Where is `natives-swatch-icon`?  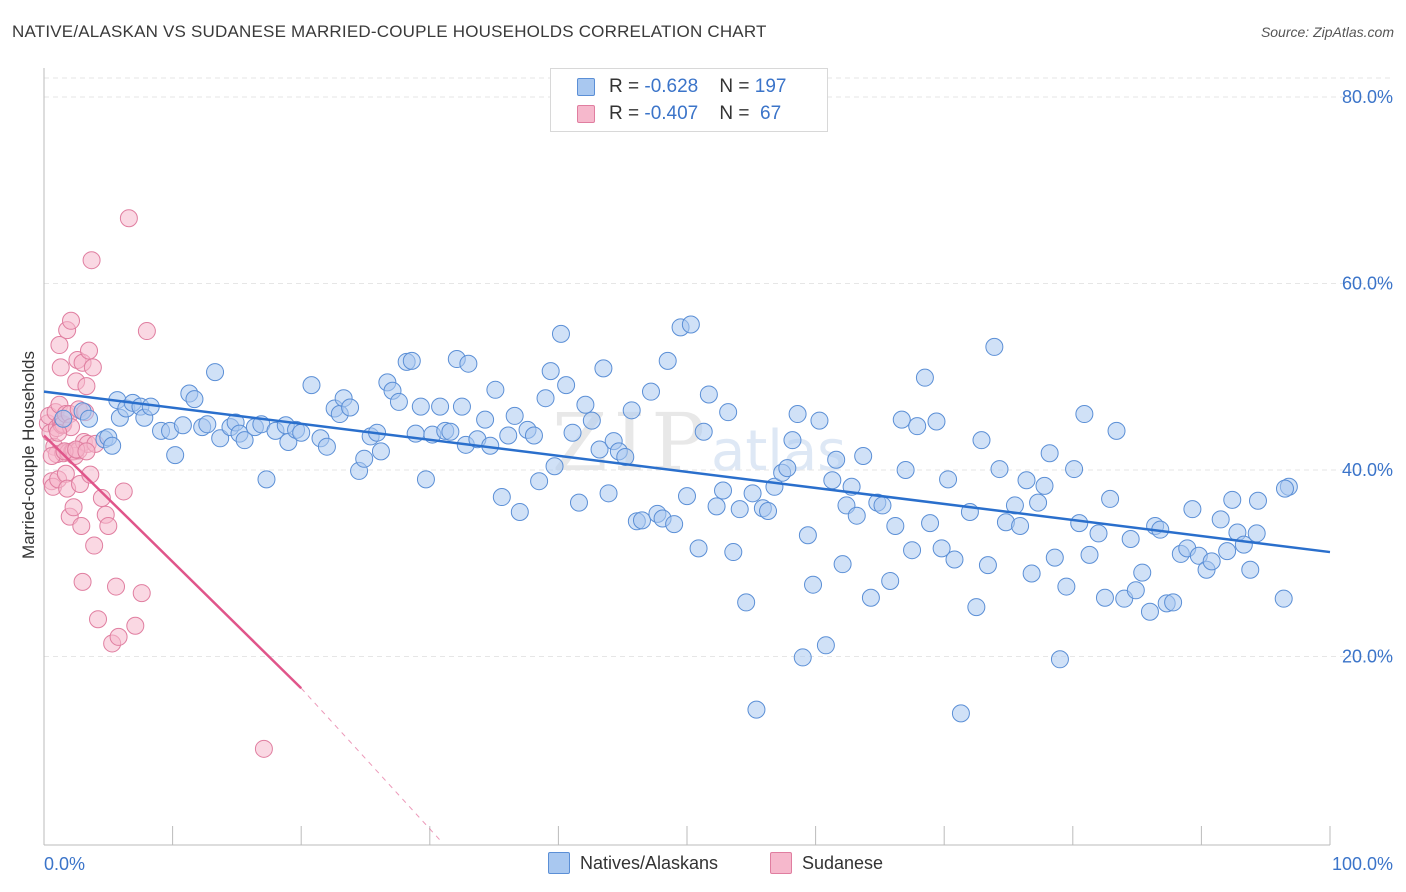 natives-swatch-icon is located at coordinates (586, 87).